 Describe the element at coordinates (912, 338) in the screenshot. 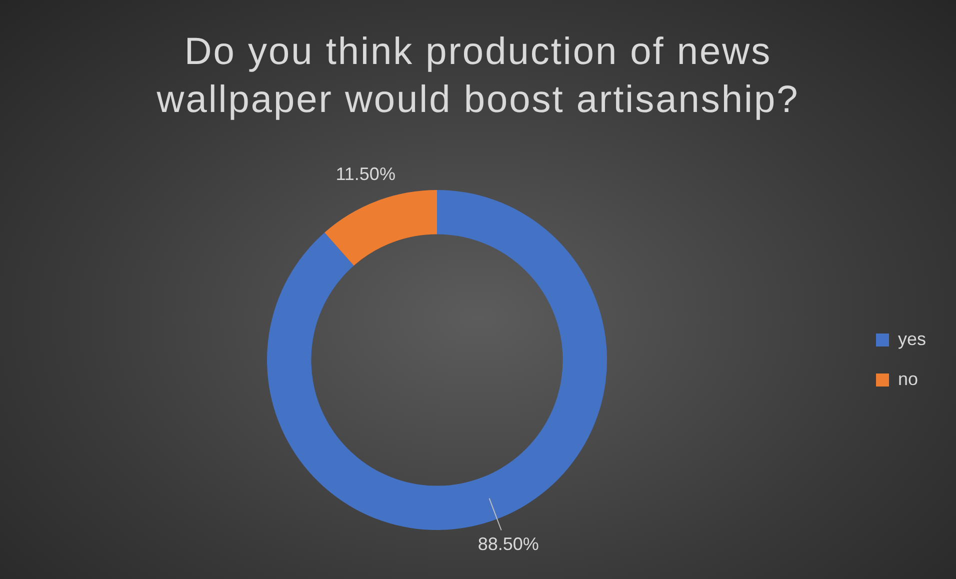

I see `legend-label: yes` at that location.